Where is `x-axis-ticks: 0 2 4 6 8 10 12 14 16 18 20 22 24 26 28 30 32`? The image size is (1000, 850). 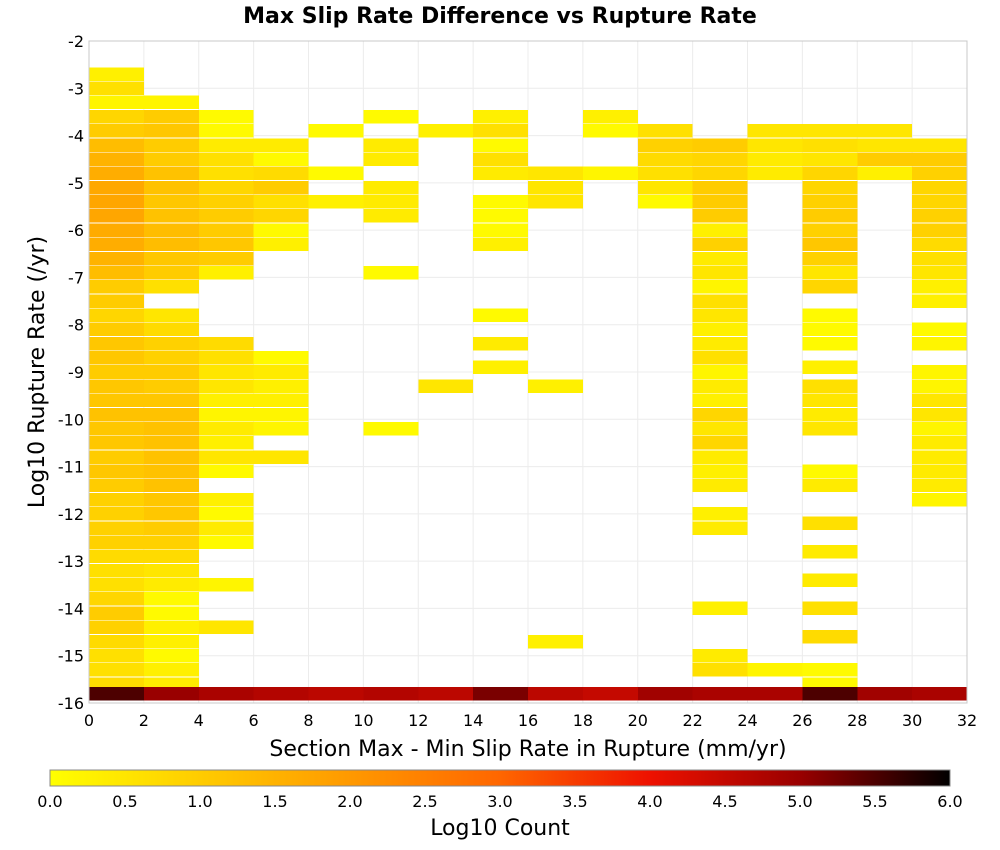 x-axis-ticks: 0 2 4 6 8 10 12 14 16 18 20 22 24 26 28 30 32 is located at coordinates (530, 720).